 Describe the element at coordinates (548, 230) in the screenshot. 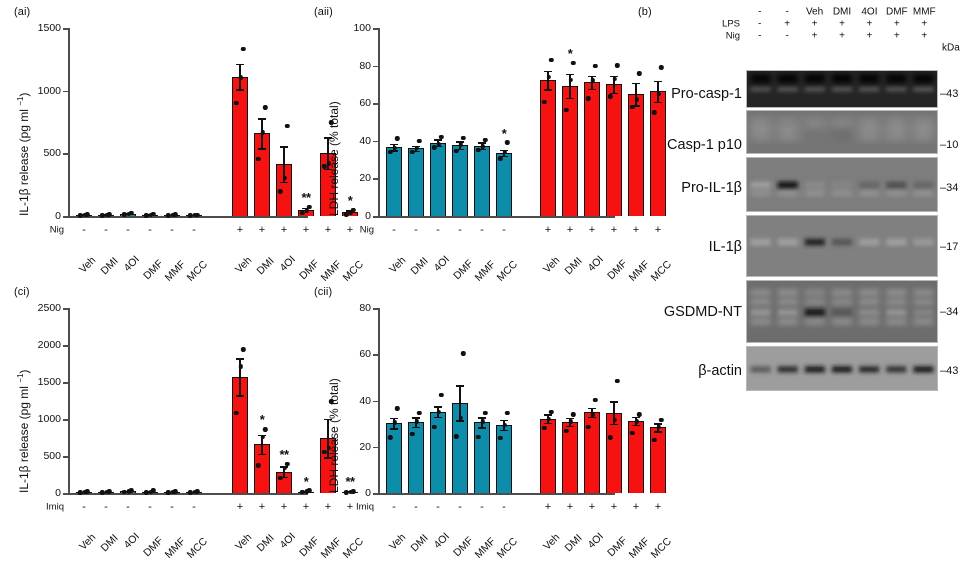

I see `condition-sign-aii-pos-veh: +` at that location.